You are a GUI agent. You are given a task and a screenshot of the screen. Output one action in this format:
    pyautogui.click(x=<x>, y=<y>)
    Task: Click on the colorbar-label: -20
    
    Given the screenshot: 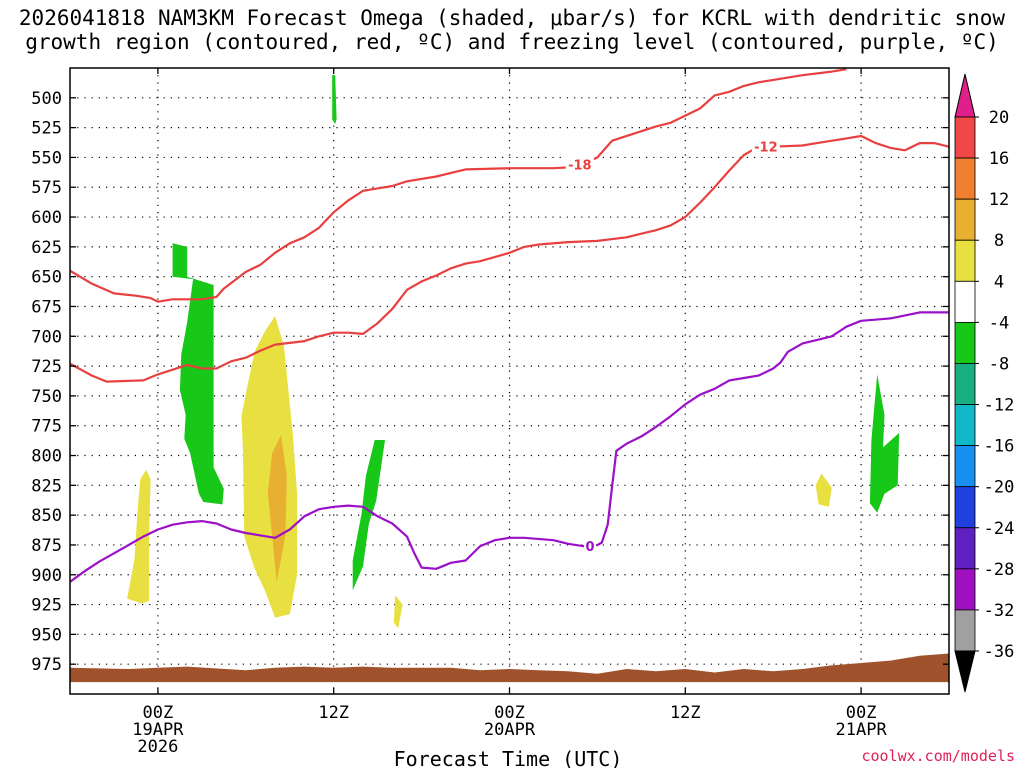 What is the action you would take?
    pyautogui.click(x=999, y=488)
    